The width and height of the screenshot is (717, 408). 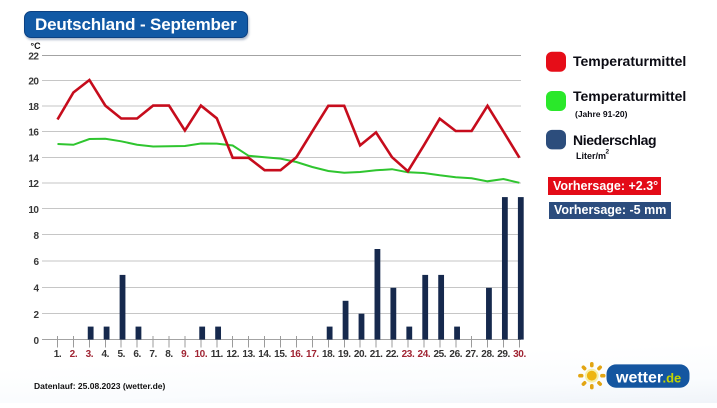 I want to click on svg-text: 16., so click(x=296, y=354).